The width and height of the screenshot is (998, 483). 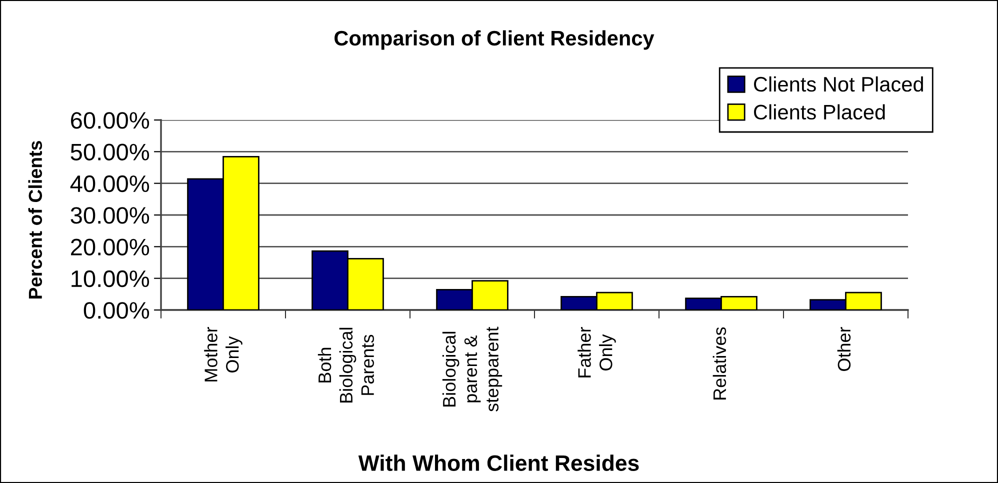 What do you see at coordinates (494, 40) in the screenshot?
I see `chart-title: Comparison of Client Residency` at bounding box center [494, 40].